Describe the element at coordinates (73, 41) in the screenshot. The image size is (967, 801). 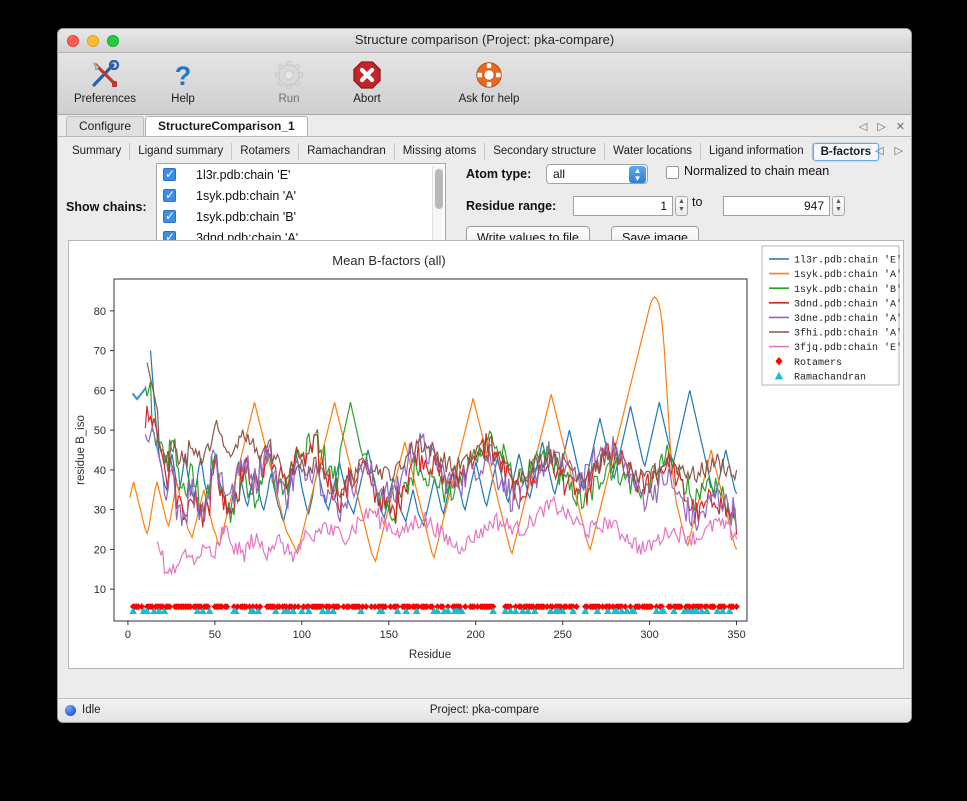
I see `close-button` at that location.